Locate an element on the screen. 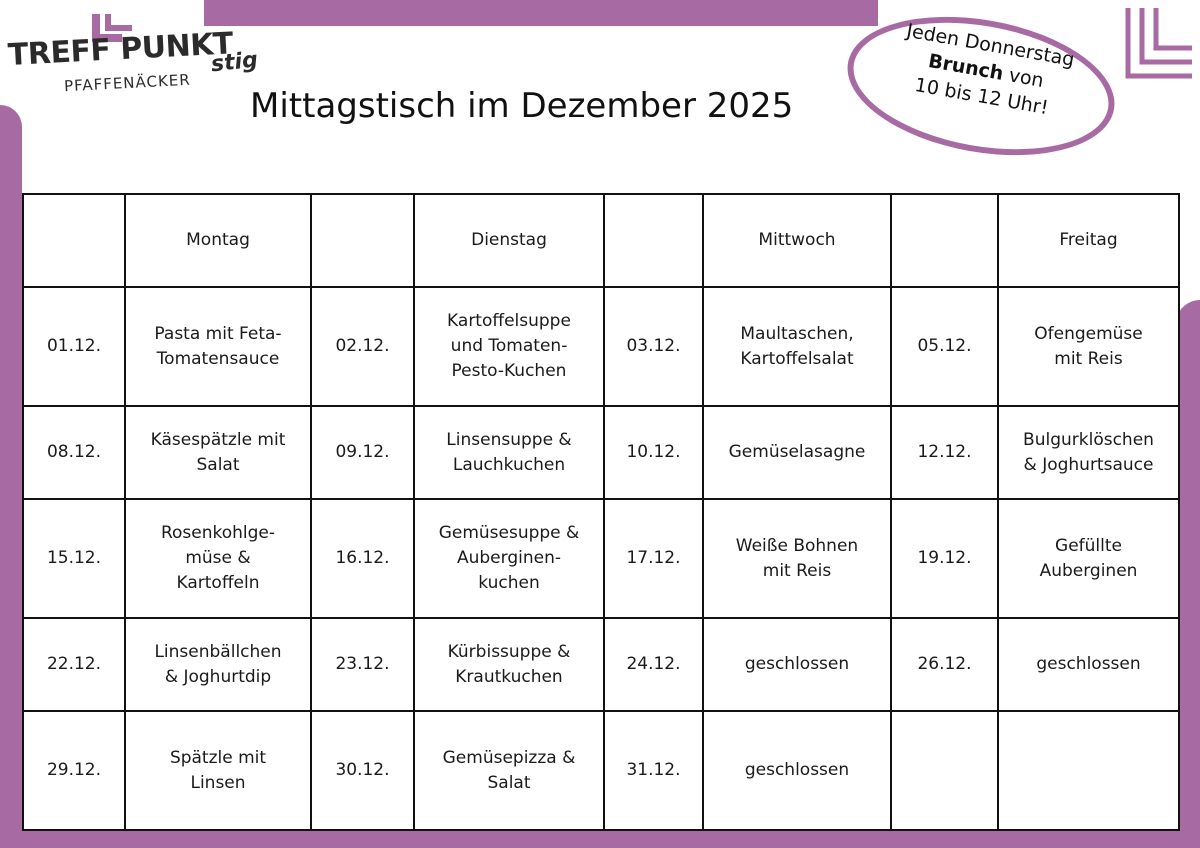 The width and height of the screenshot is (1200, 848). day-header-cell: Mittwoch is located at coordinates (797, 240).